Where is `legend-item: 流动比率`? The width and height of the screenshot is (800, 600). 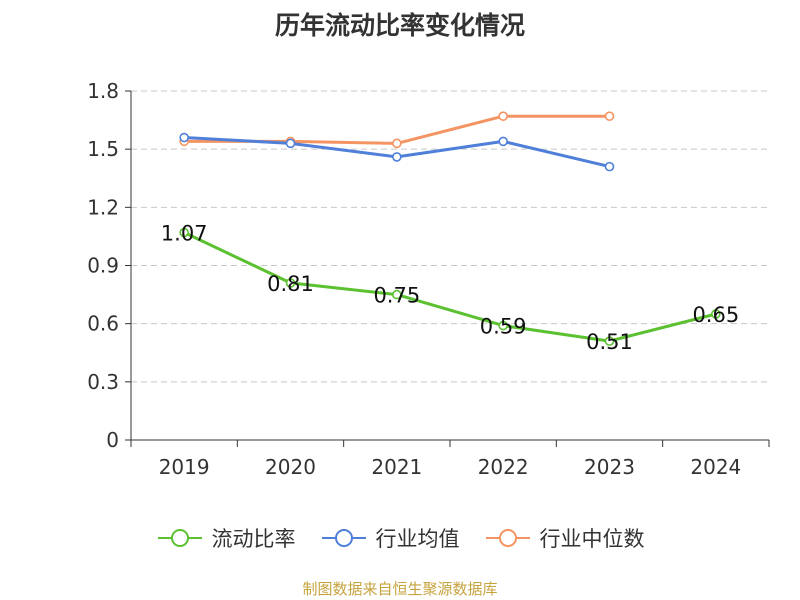 legend-item: 流动比率 is located at coordinates (226, 538).